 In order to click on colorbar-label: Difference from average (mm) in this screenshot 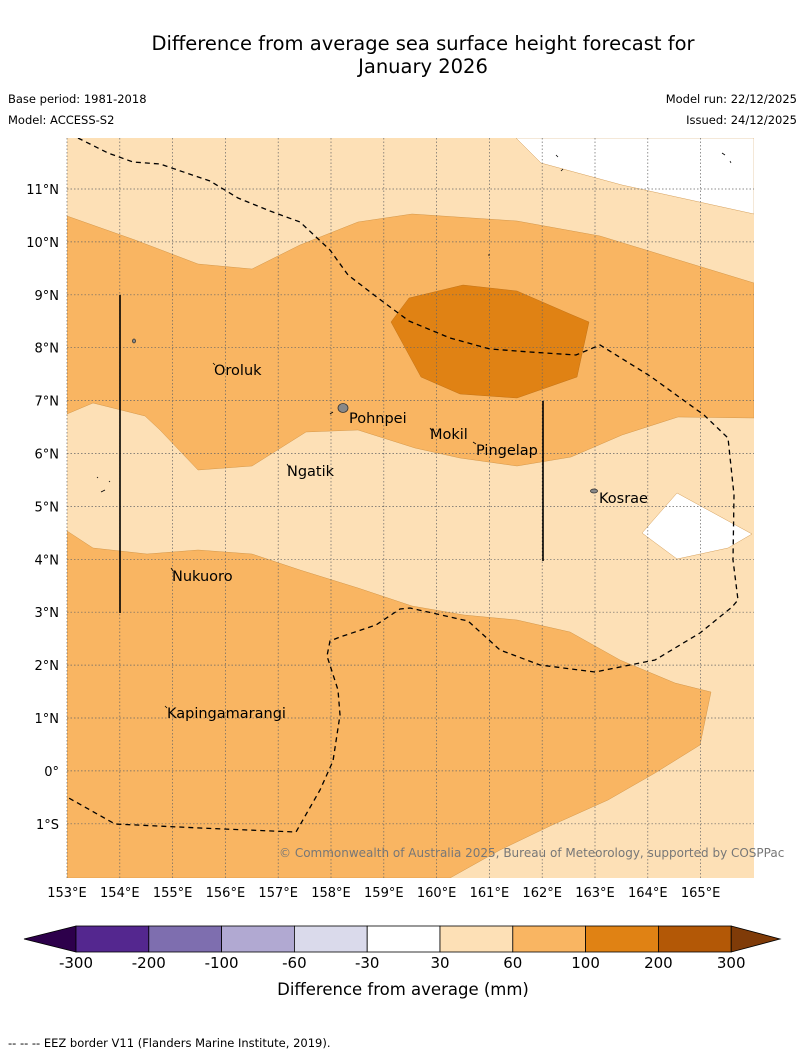, I will do `click(403, 989)`.